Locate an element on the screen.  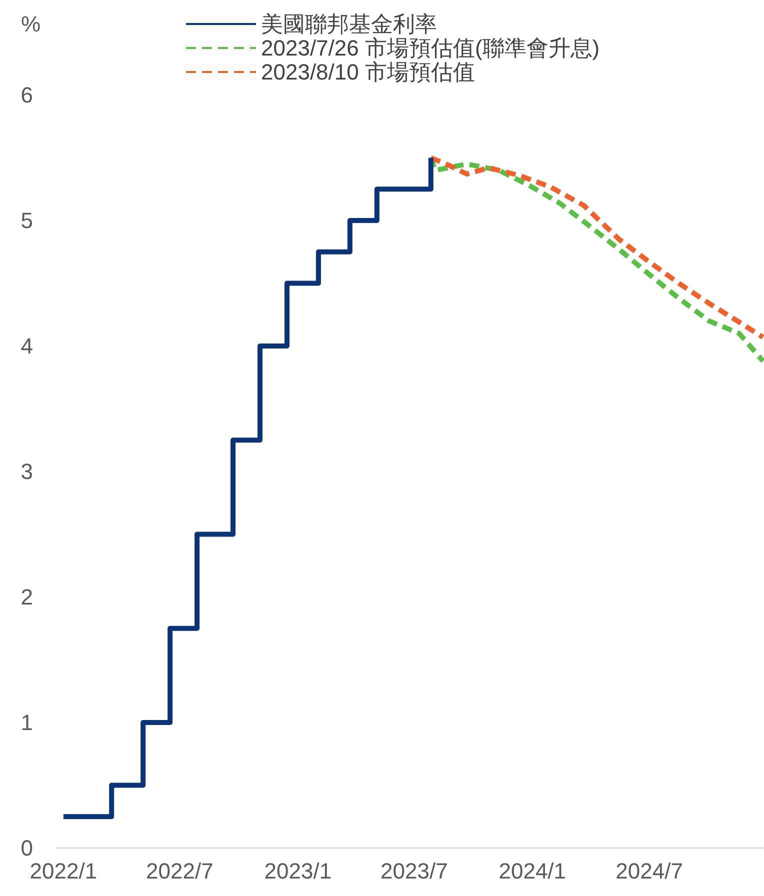
x-tick-label: 2022/7 is located at coordinates (180, 871).